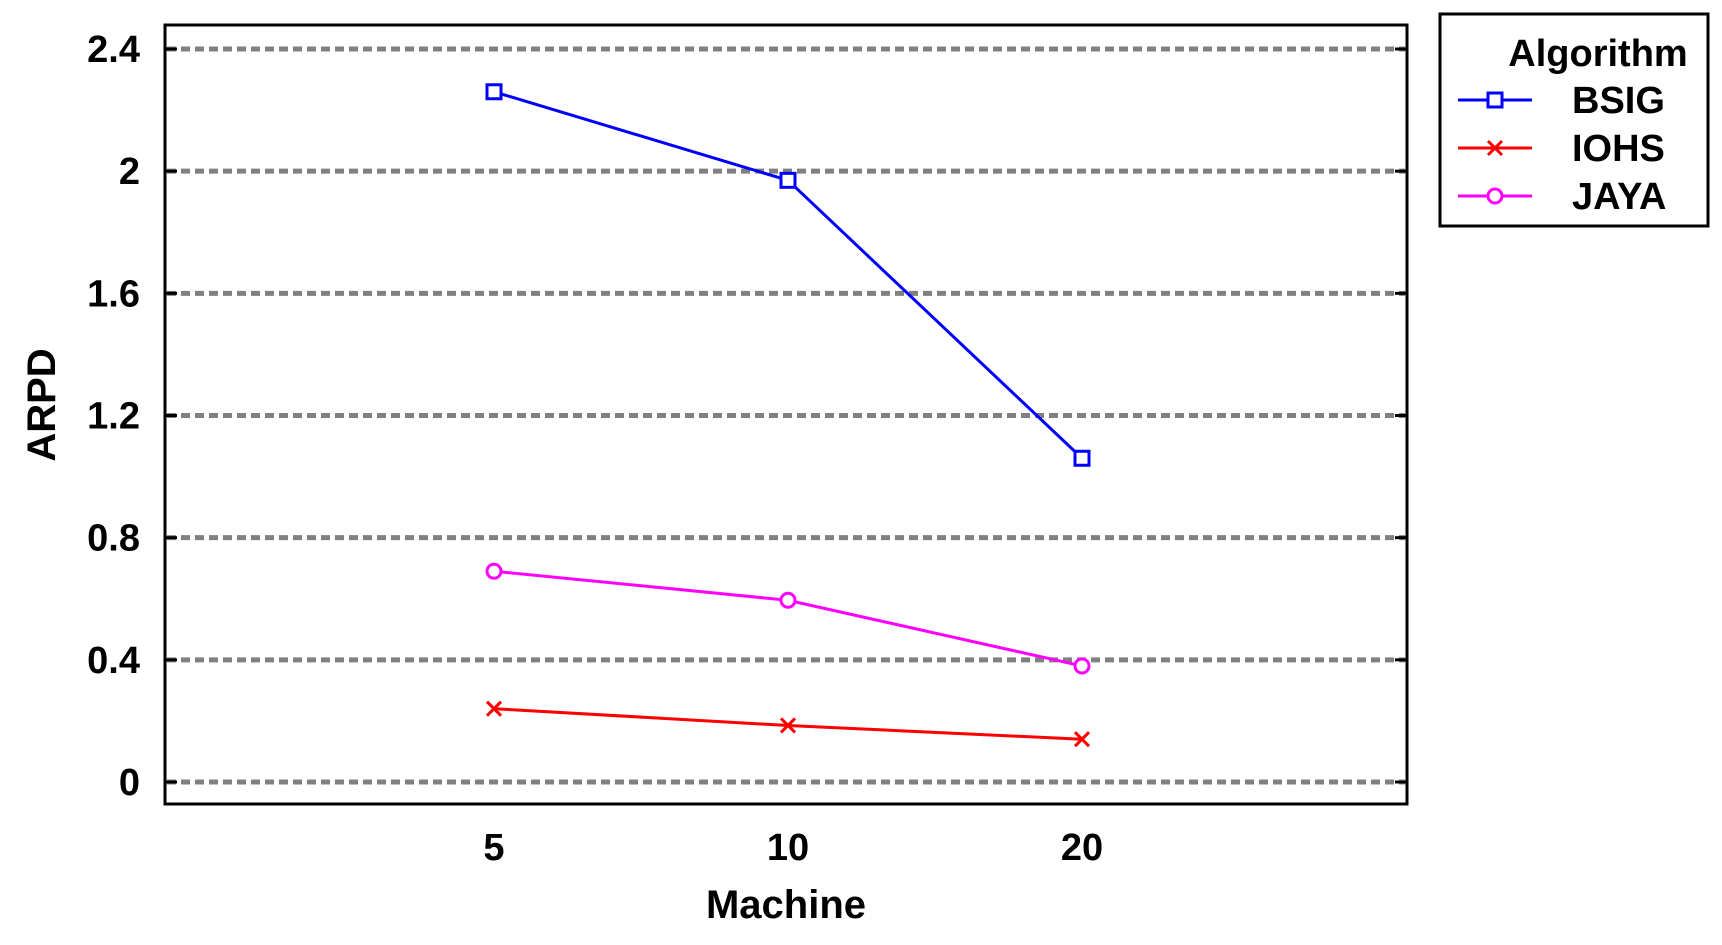  I want to click on legend-frame, so click(1574, 120).